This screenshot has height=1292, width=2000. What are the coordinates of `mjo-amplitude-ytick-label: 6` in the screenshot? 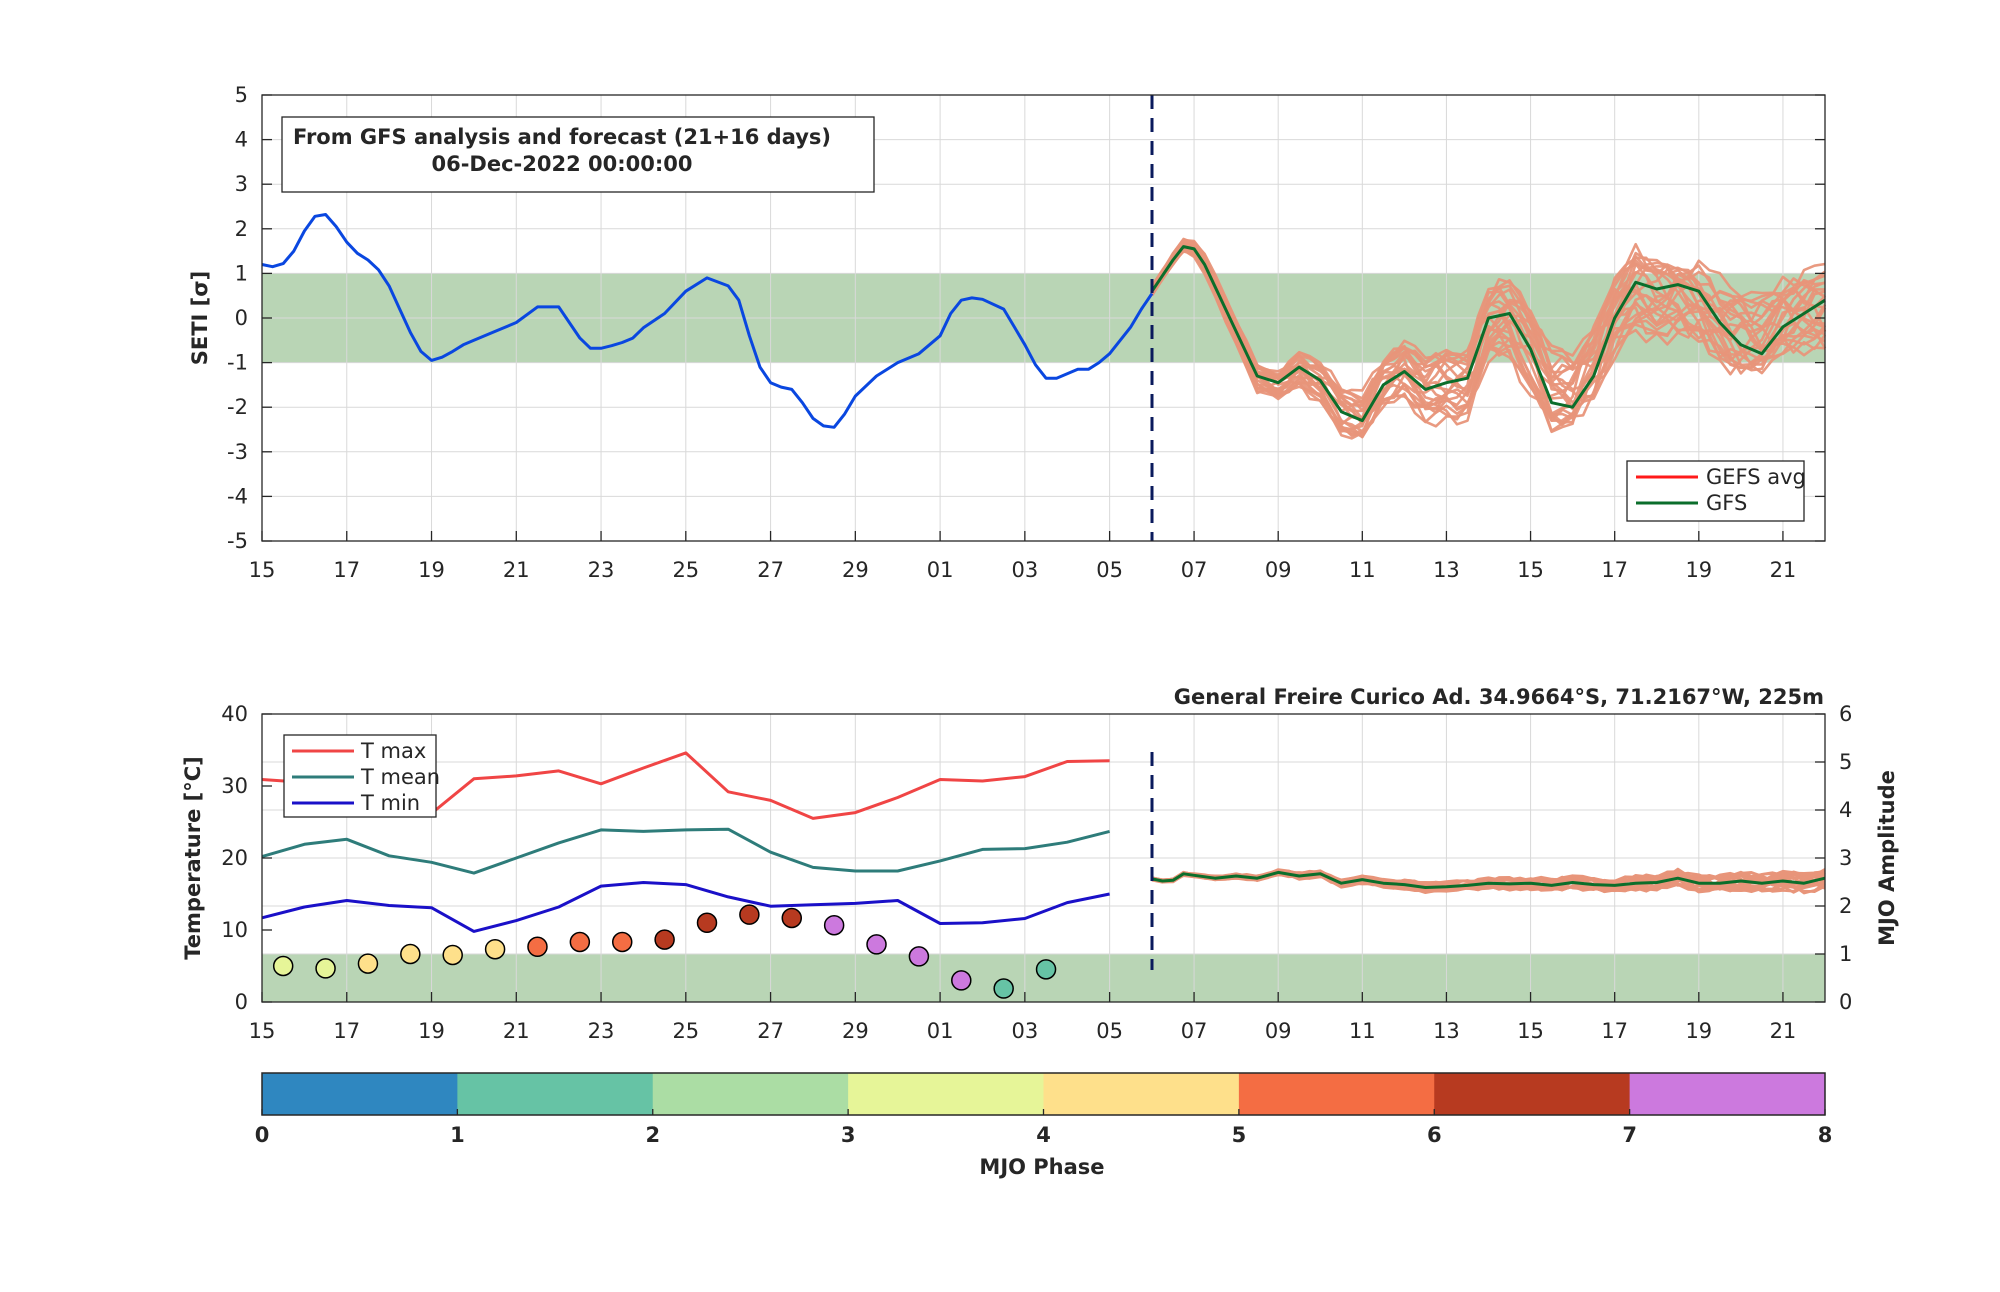 It's located at (1845, 714).